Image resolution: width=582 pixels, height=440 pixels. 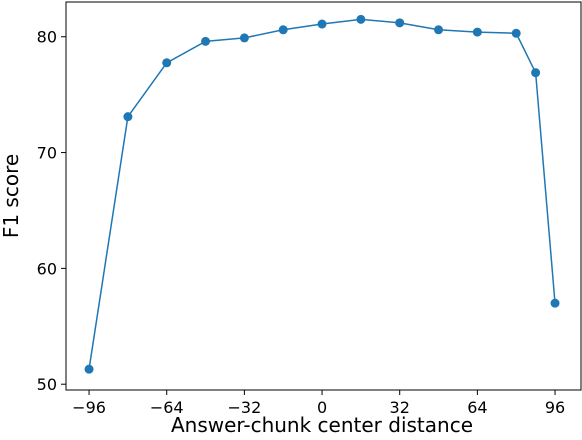 What do you see at coordinates (11, 196) in the screenshot?
I see `y-axis-label: F1 score` at bounding box center [11, 196].